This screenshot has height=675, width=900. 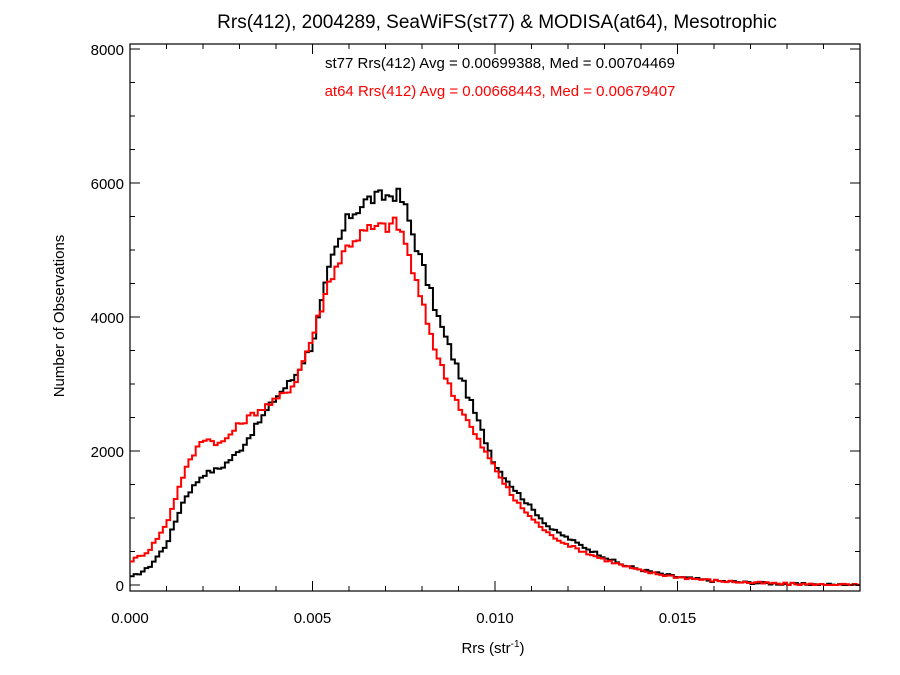 What do you see at coordinates (678, 618) in the screenshot?
I see `x-tick-label: 0.015` at bounding box center [678, 618].